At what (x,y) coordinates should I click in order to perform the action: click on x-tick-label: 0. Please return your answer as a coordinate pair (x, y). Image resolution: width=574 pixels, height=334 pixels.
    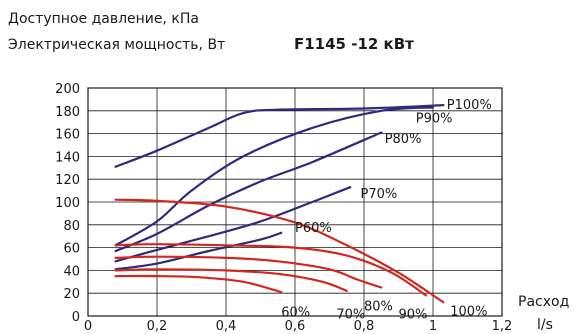
    Looking at the image, I should click on (88, 326).